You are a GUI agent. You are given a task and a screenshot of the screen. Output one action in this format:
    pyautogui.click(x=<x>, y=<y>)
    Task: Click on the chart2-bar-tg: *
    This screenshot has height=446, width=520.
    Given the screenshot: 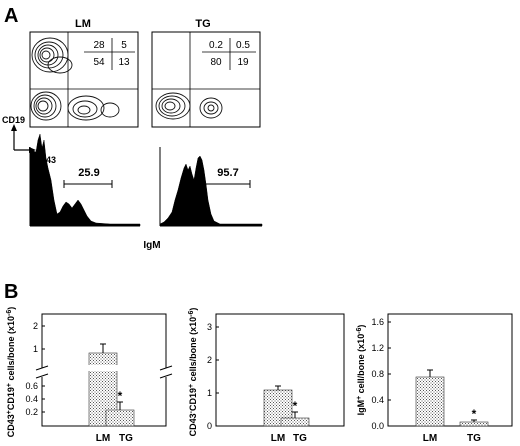 What is the action you would take?
    pyautogui.click(x=295, y=413)
    